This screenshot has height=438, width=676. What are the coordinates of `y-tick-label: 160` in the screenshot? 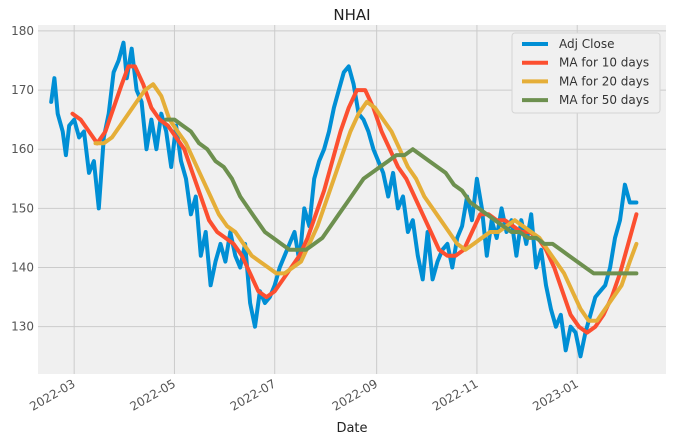 It's located at (22, 149).